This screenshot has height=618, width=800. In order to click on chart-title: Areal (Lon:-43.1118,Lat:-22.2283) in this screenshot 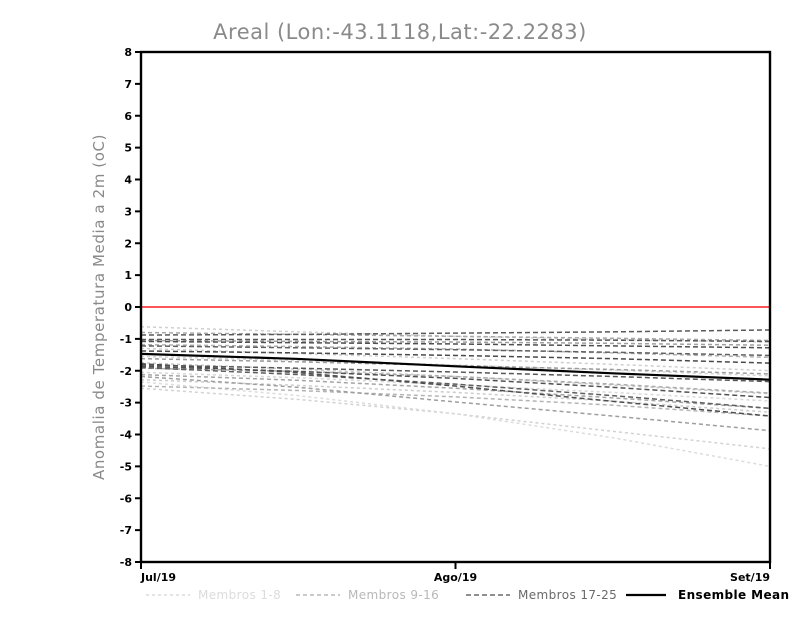, I will do `click(400, 32)`.